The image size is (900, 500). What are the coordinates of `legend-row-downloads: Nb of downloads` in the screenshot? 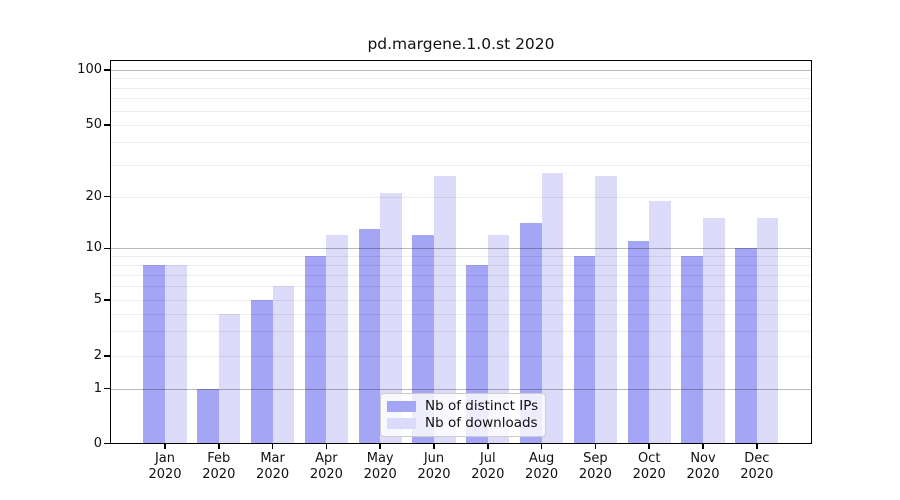 It's located at (462, 423).